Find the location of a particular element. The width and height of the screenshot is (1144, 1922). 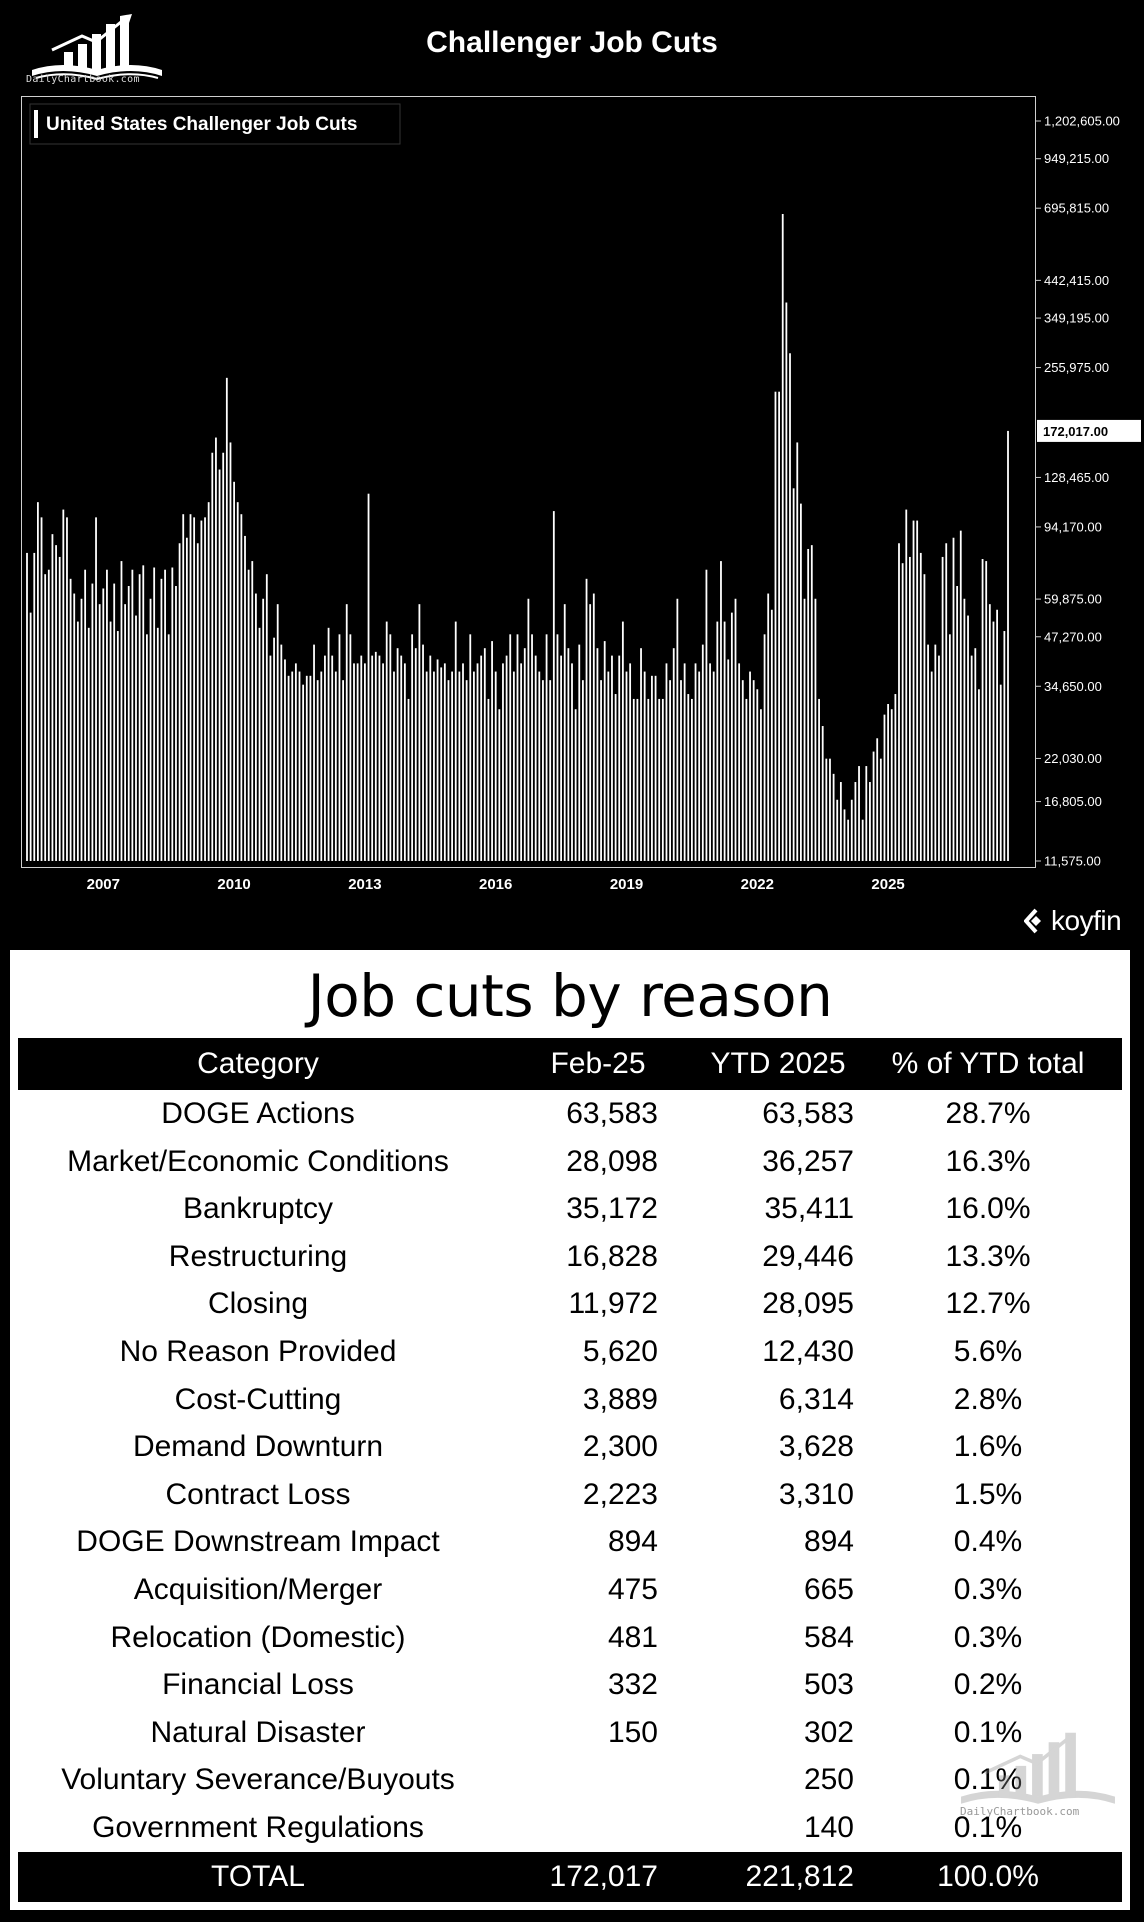

y-tick-label: 11,575.00 is located at coordinates (1072, 861).